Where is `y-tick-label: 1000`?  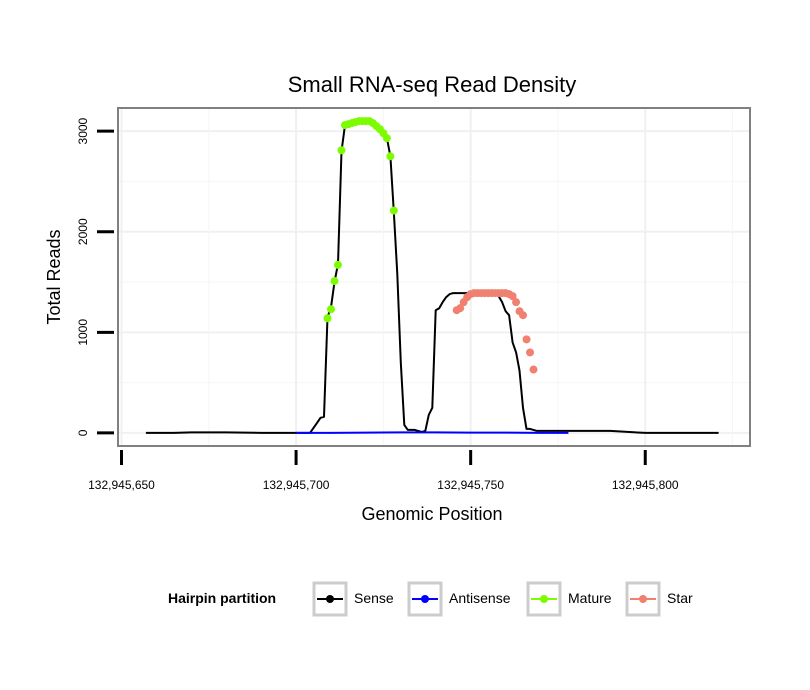
y-tick-label: 1000 is located at coordinates (83, 332).